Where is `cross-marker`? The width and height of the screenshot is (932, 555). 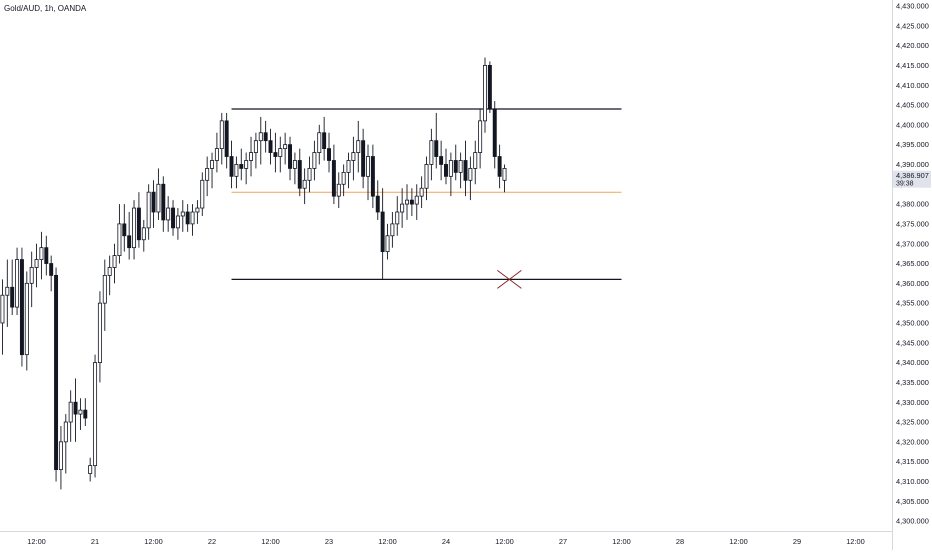 cross-marker is located at coordinates (509, 279).